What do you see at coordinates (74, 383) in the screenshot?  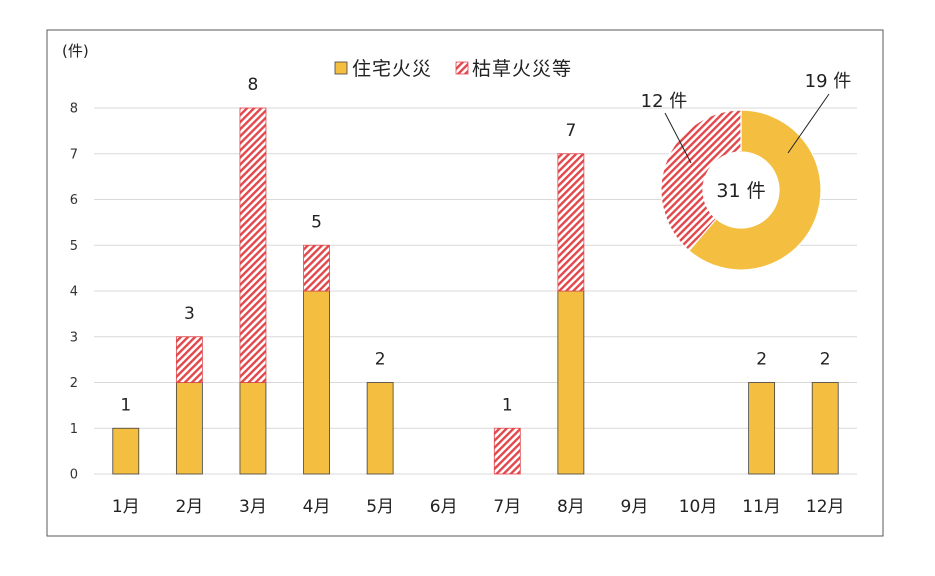 I see `y-tick-label-2: 2` at bounding box center [74, 383].